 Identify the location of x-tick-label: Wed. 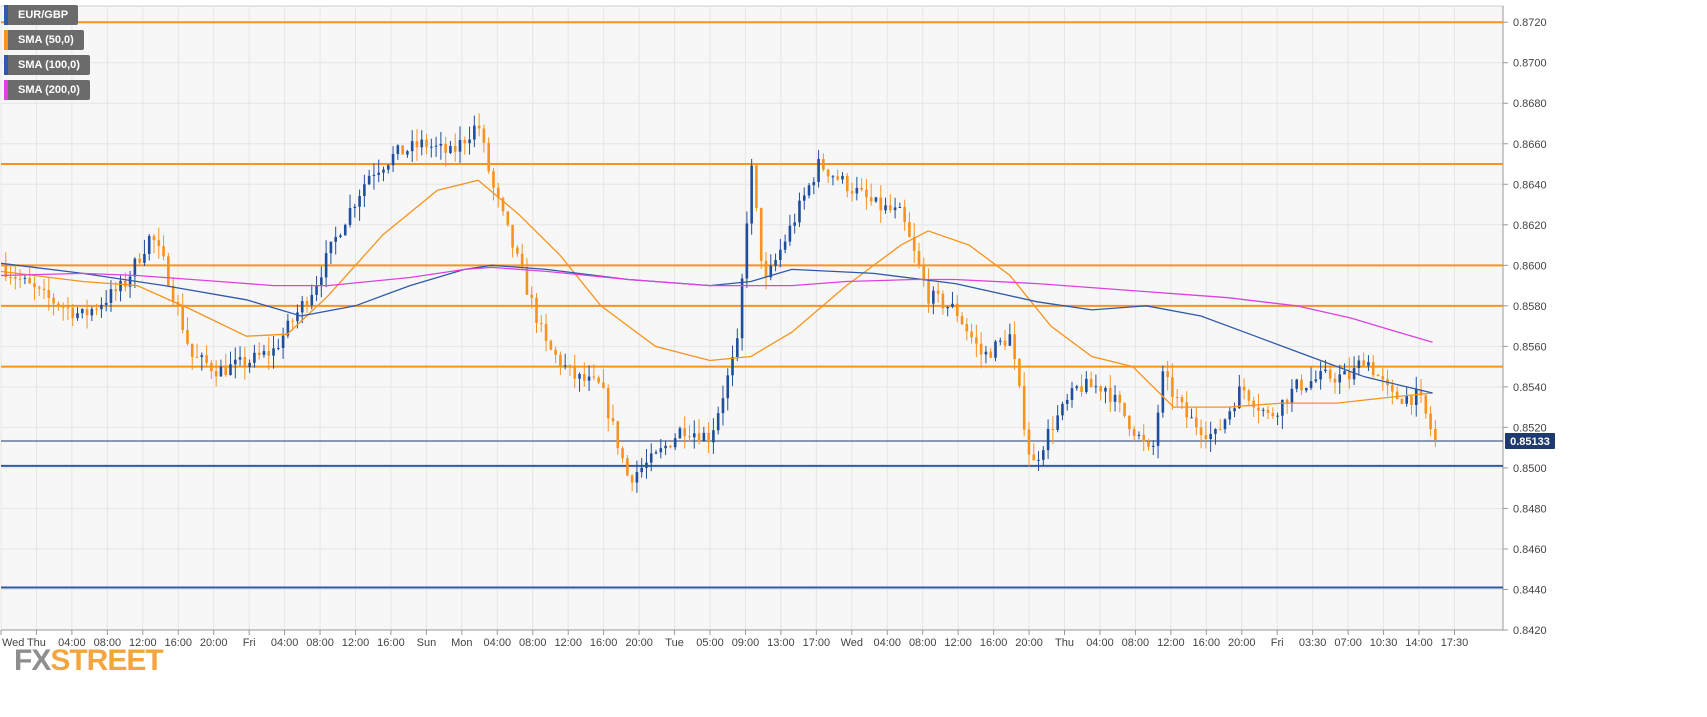
(13, 643).